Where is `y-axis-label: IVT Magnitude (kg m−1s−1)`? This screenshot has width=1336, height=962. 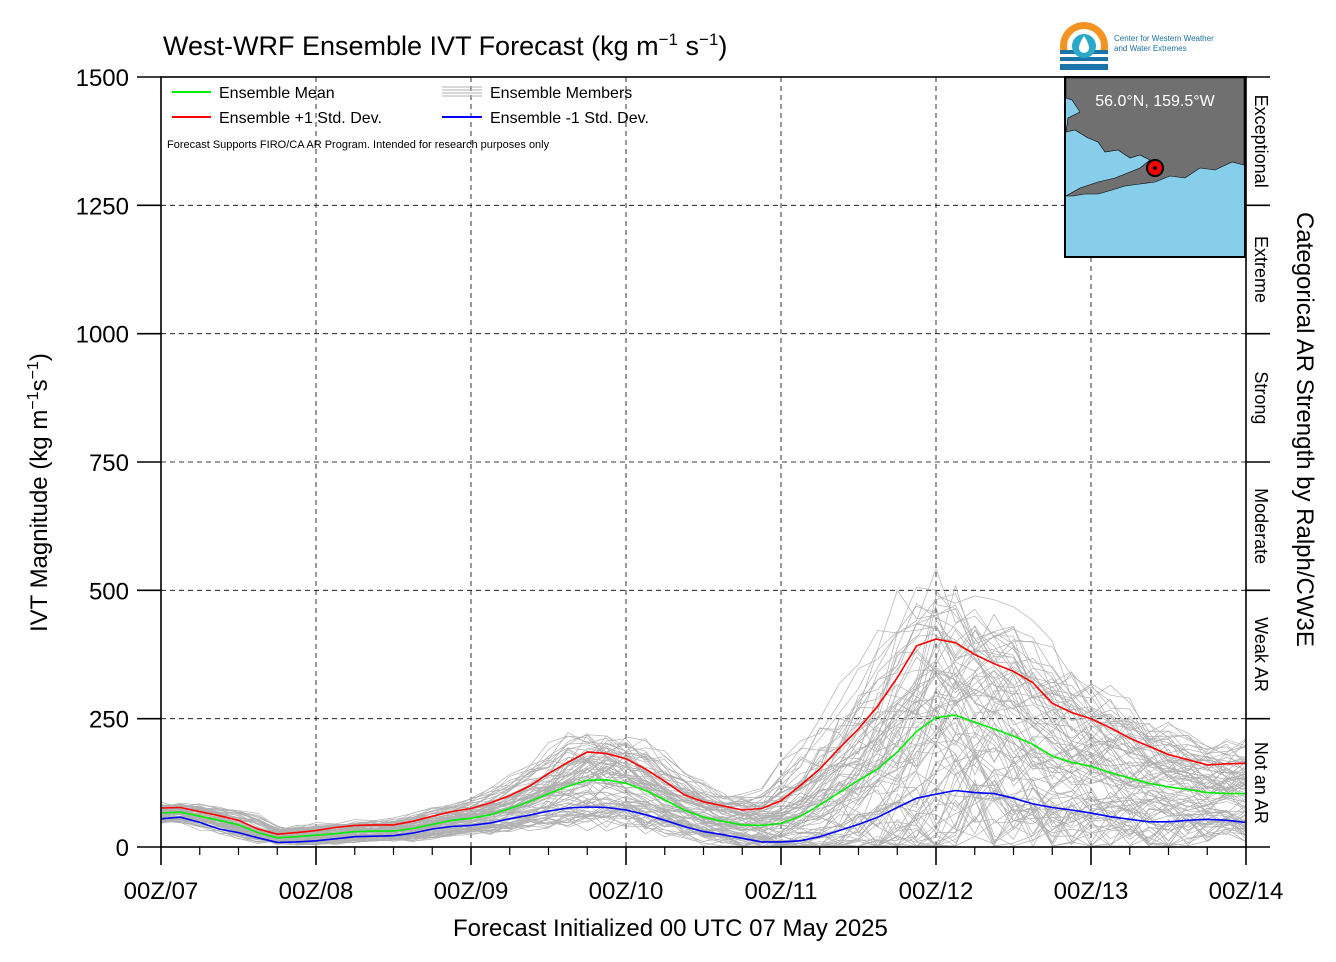 y-axis-label: IVT Magnitude (kg m−1s−1) is located at coordinates (39, 492).